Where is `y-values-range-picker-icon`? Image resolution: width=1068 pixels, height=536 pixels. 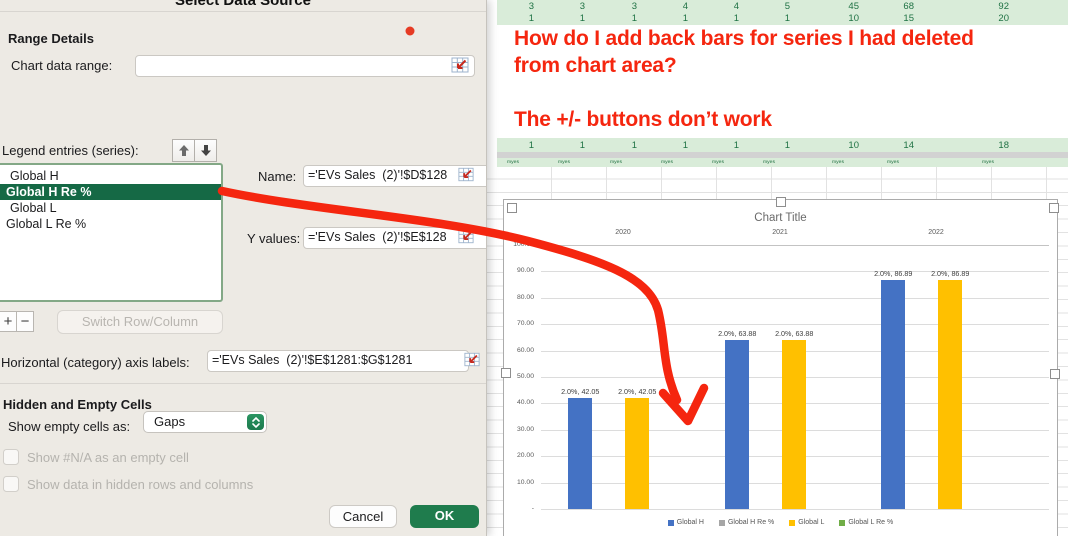 y-values-range-picker-icon is located at coordinates (467, 237).